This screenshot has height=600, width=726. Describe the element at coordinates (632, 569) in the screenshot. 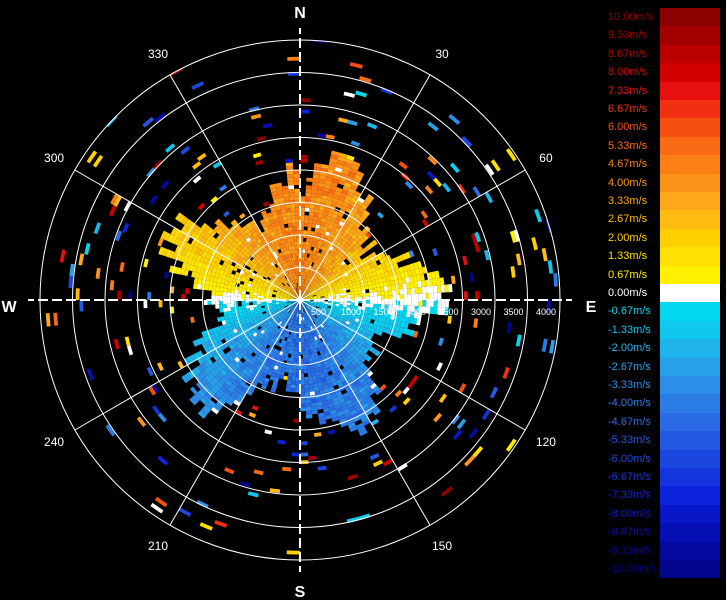

I see `colorbar-label: -10.00m/s` at that location.